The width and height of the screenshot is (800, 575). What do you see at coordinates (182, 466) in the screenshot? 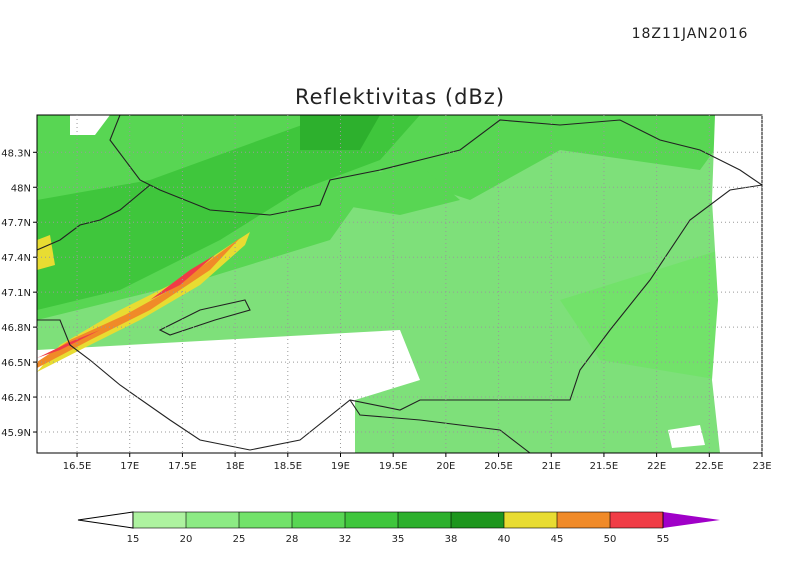
I see `x-tick-label: 17.5E` at bounding box center [182, 466].